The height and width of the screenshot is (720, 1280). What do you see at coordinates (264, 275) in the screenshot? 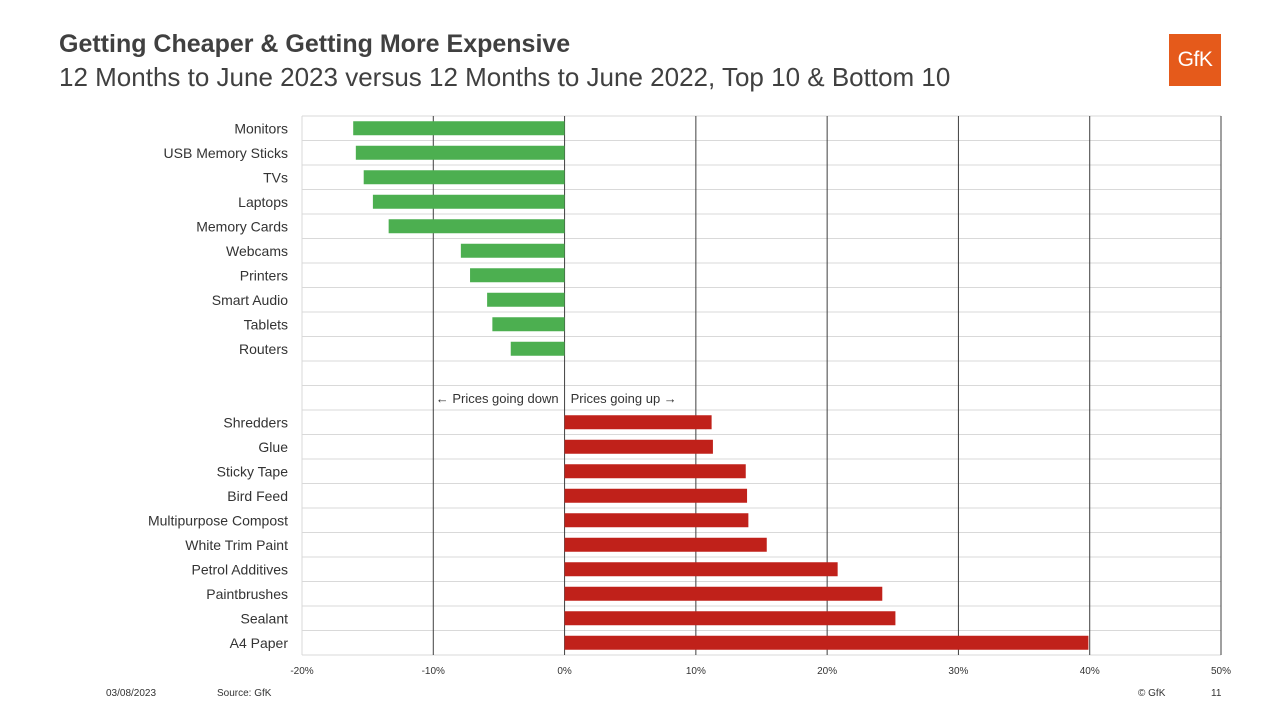
I see `category-label: Printers` at bounding box center [264, 275].